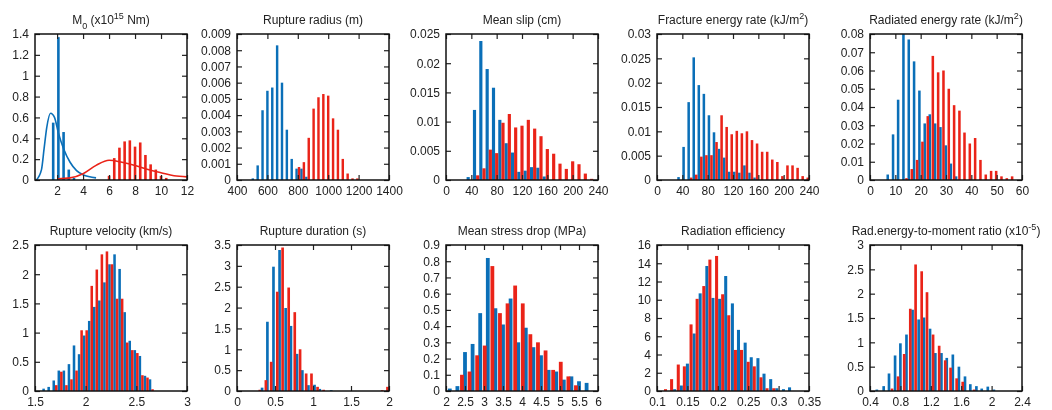  Describe the element at coordinates (216, 115) in the screenshot. I see `y-tick-label: 0.004` at that location.